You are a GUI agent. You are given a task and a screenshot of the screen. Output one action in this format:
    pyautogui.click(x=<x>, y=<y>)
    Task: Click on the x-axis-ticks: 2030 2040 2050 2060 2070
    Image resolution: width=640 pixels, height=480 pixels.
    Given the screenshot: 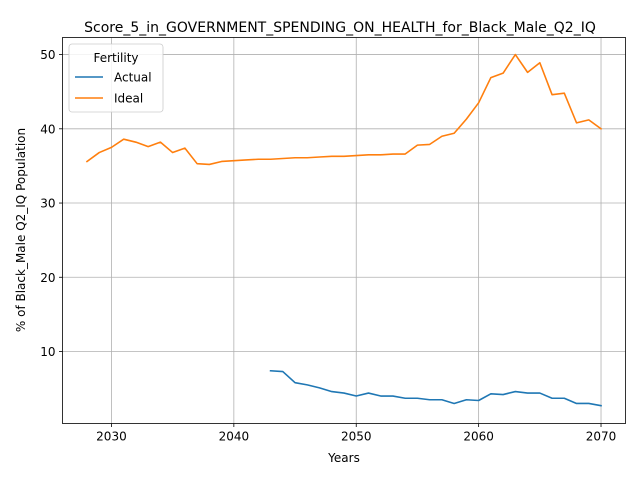 What is the action you would take?
    pyautogui.click(x=356, y=433)
    